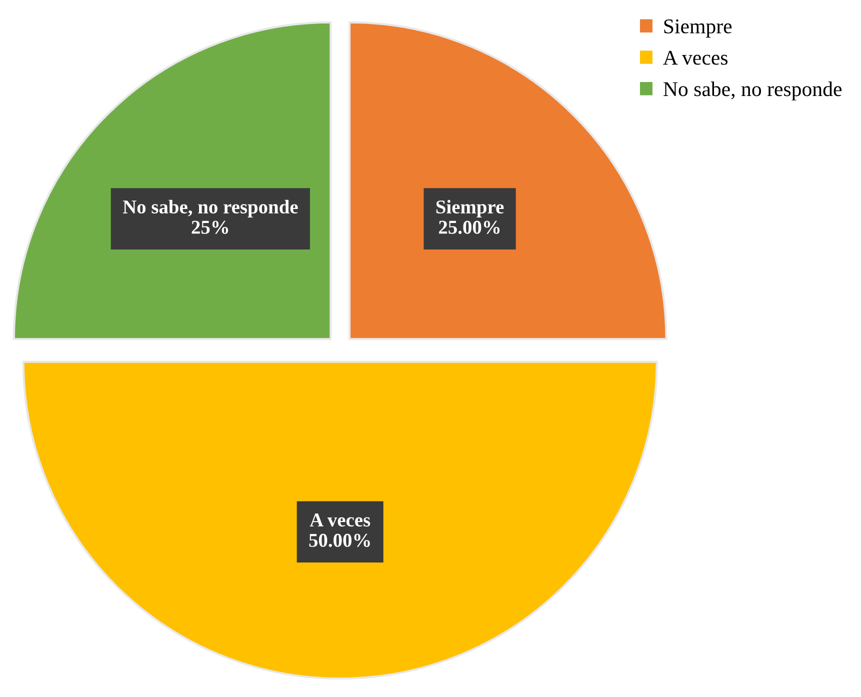 The image size is (861, 697). What do you see at coordinates (752, 91) in the screenshot?
I see `legend-label: No sabe, no responde` at bounding box center [752, 91].